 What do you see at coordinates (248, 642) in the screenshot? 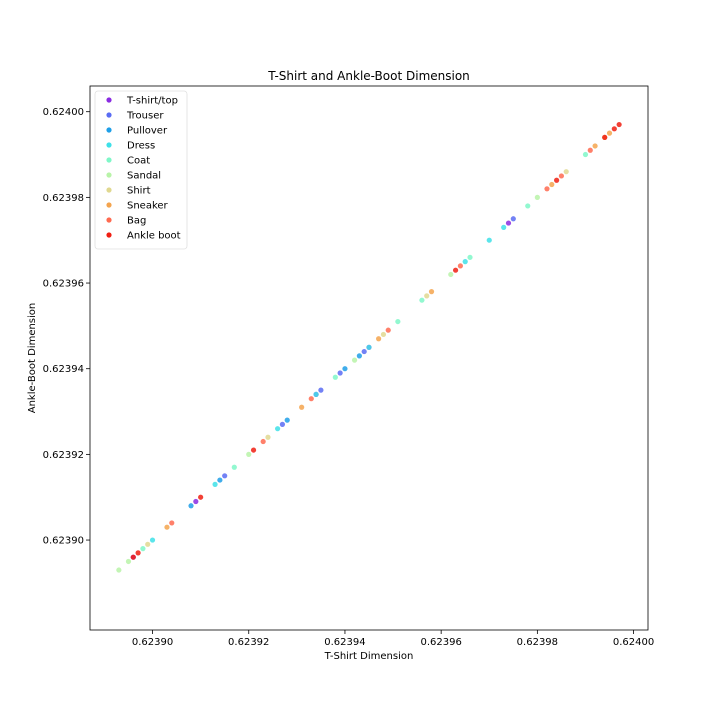
I see `x-tick-label: 0.62392` at bounding box center [248, 642].